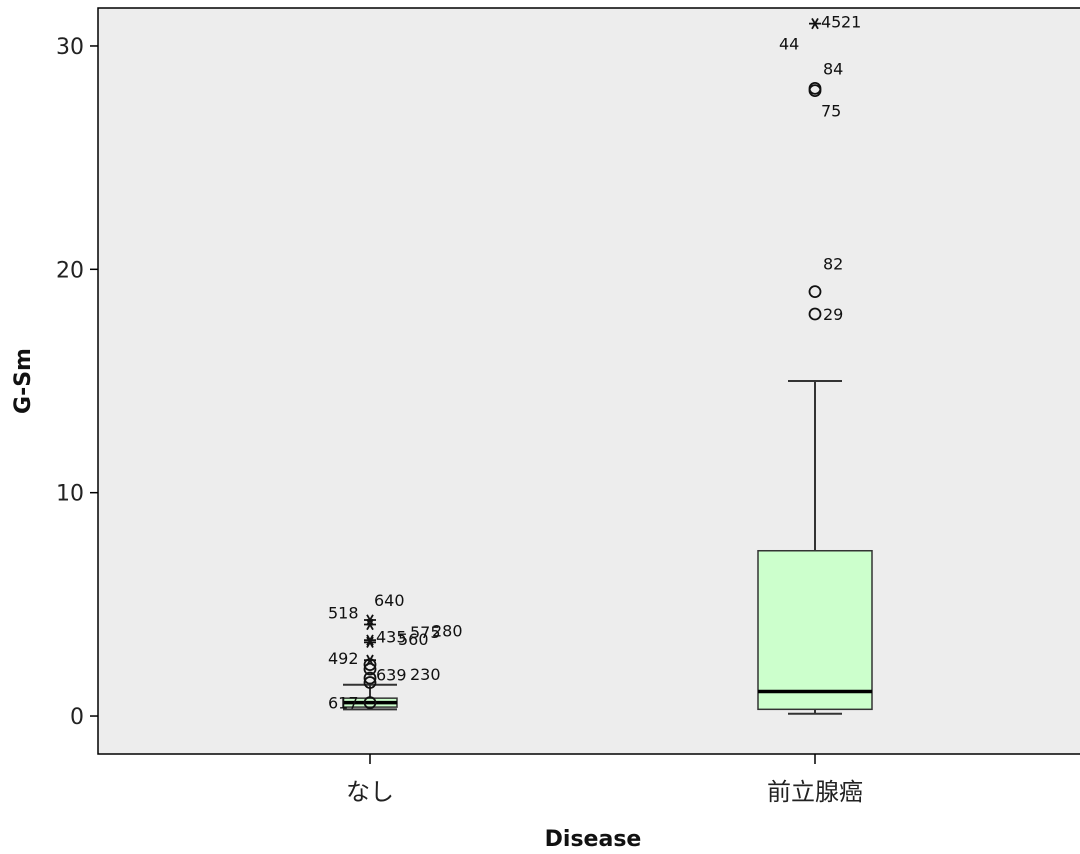 Image resolution: width=1080 pixels, height=854 pixels. I want to click on box-iqr, so click(815, 630).